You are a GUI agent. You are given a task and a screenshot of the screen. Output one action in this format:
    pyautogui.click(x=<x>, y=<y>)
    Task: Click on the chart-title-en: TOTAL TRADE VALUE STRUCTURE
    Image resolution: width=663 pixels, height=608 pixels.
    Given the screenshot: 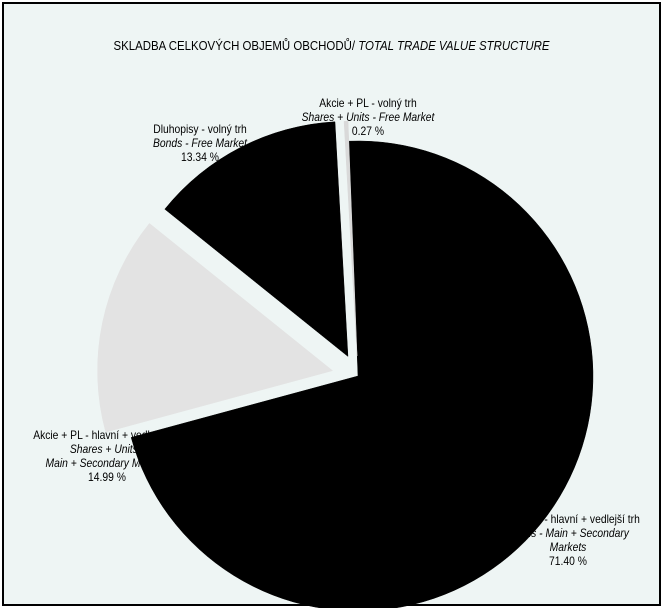 What is the action you would take?
    pyautogui.click(x=454, y=45)
    